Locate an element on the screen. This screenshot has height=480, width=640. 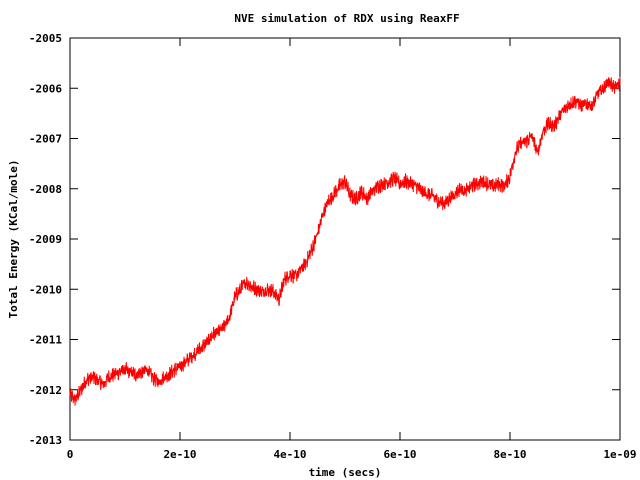
chart-title: NVE simulation of RDX using ReaxFF is located at coordinates (346, 18).